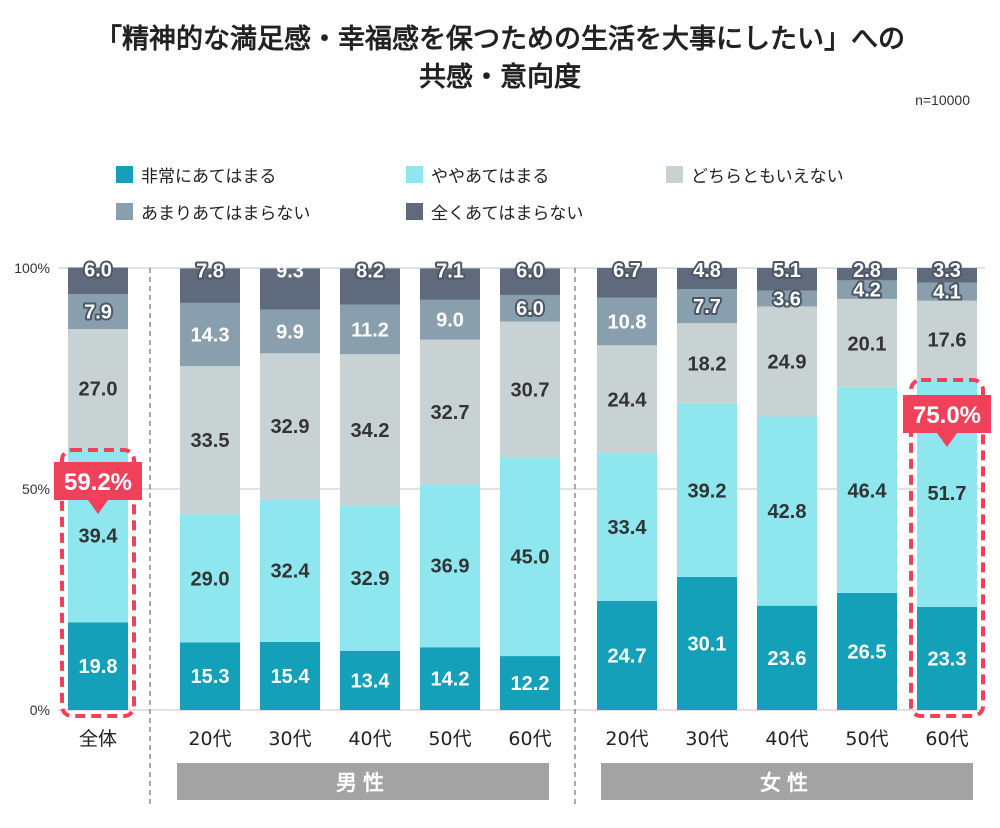 Image resolution: width=1000 pixels, height=828 pixels. Describe the element at coordinates (371, 681) in the screenshot. I see `data-label: 13.4` at that location.